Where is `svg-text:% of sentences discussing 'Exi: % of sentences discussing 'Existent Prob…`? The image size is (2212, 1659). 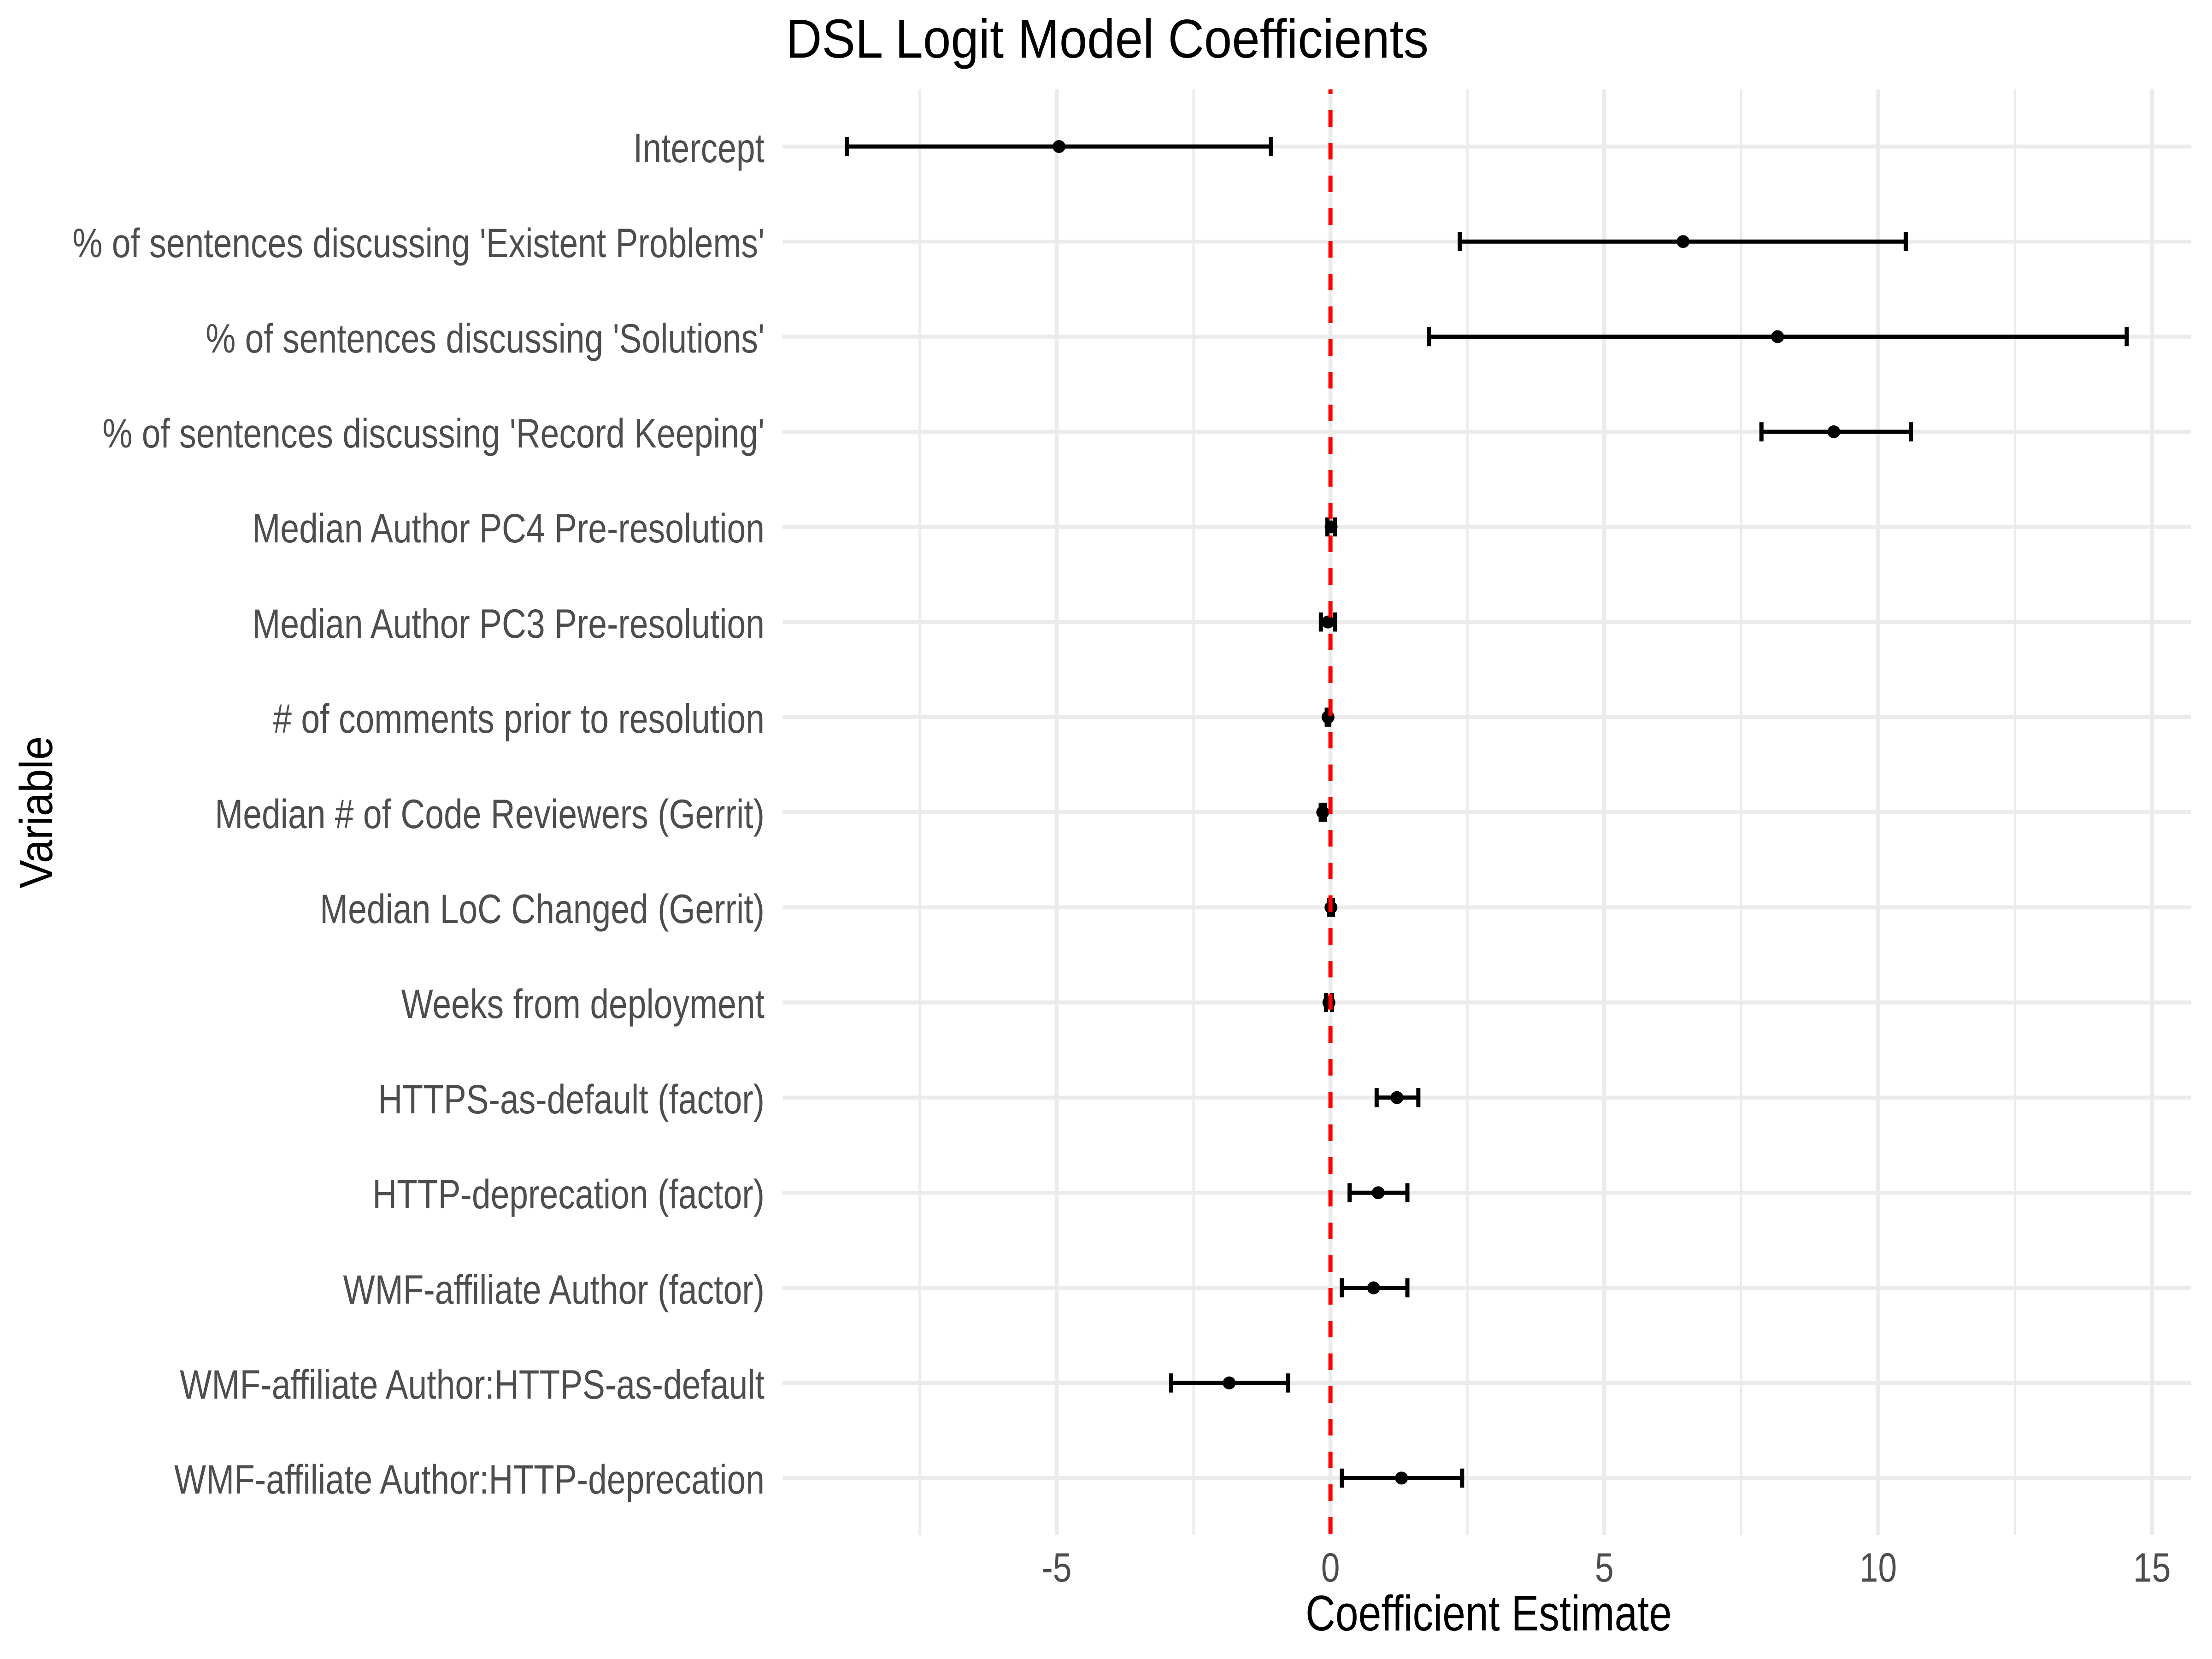
svg-text:% of sentences discussing 'Exi: % of sentences discussing 'Existent Prob… is located at coordinates (418, 243).